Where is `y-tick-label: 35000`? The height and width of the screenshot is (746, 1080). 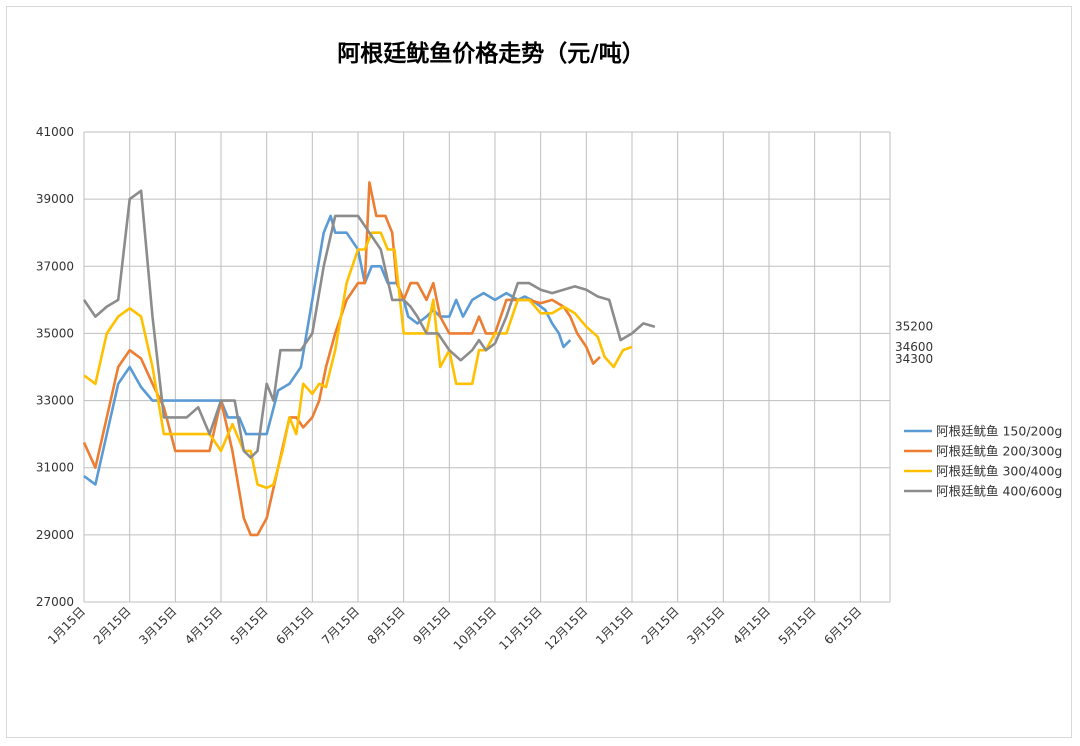
y-tick-label: 35000 is located at coordinates (55, 333).